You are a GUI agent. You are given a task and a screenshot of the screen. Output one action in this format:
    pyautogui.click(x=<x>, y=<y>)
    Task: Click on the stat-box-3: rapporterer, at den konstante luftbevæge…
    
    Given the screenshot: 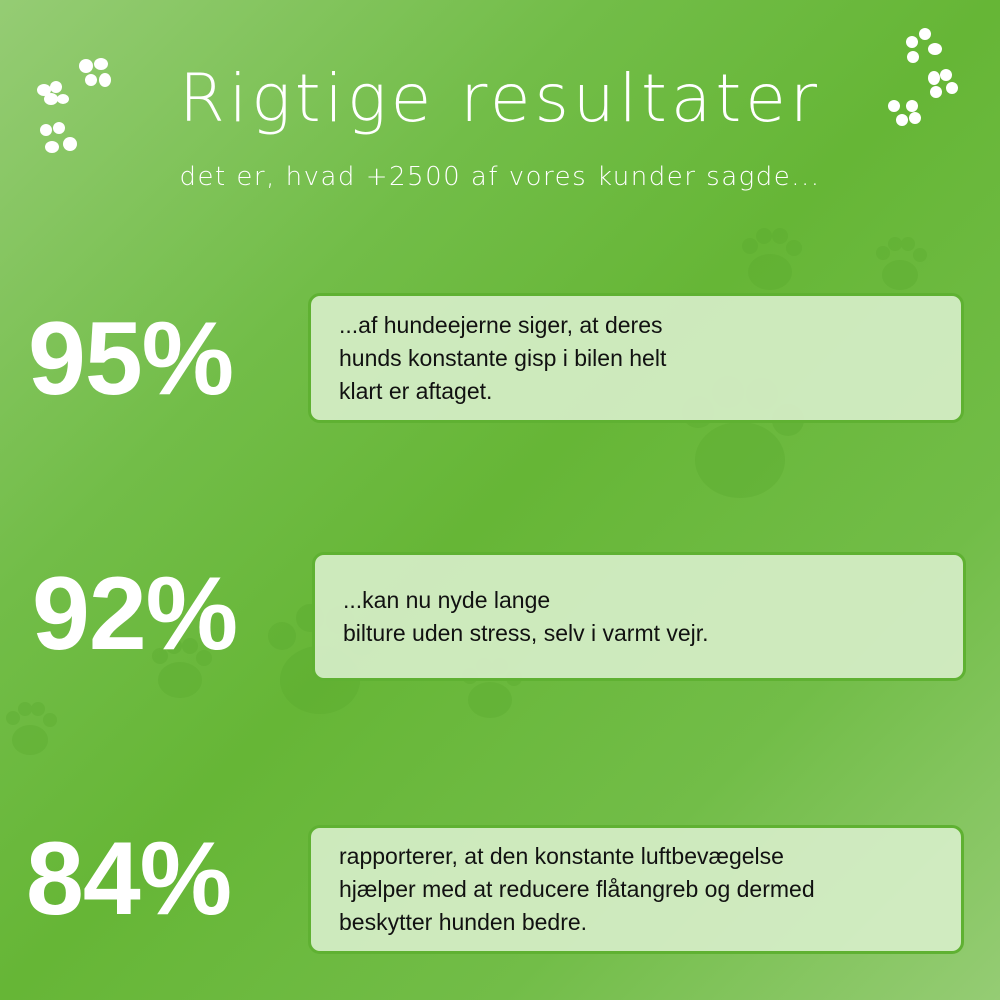 What is the action you would take?
    pyautogui.click(x=636, y=889)
    